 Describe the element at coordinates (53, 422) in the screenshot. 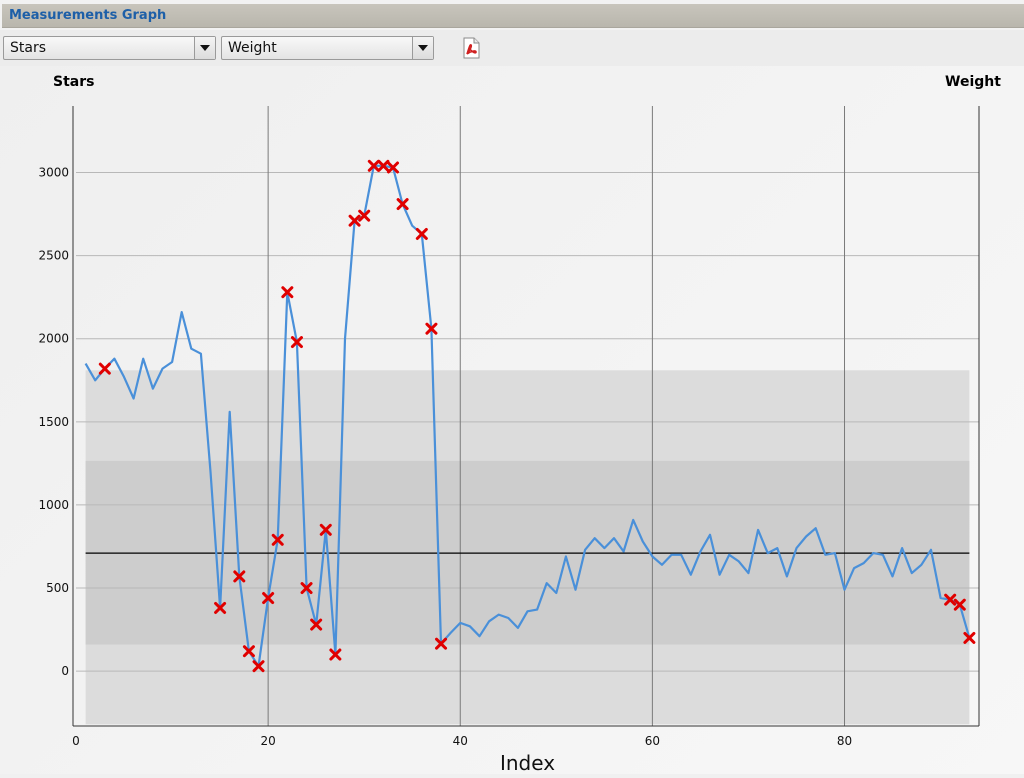

I see `y-tick-label: 1500` at that location.